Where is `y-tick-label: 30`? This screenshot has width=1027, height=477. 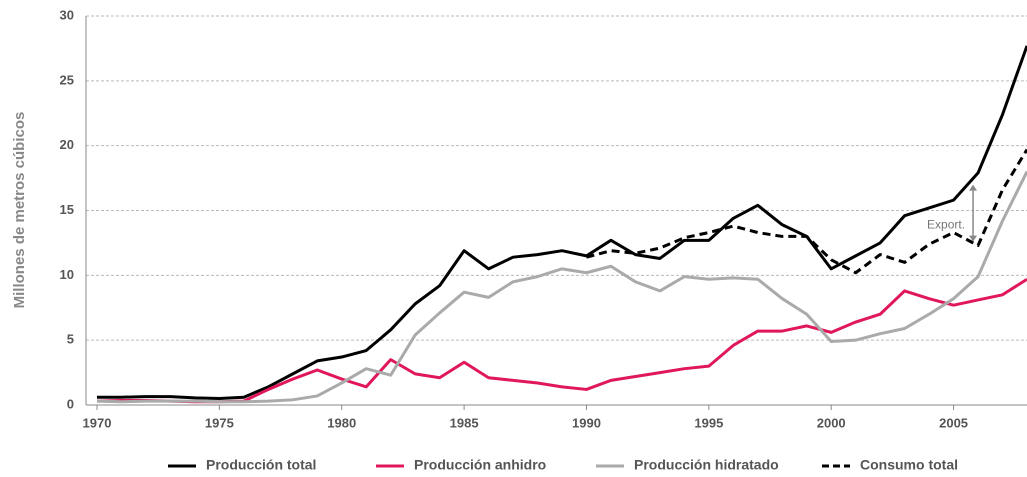 y-tick-label: 30 is located at coordinates (67, 14).